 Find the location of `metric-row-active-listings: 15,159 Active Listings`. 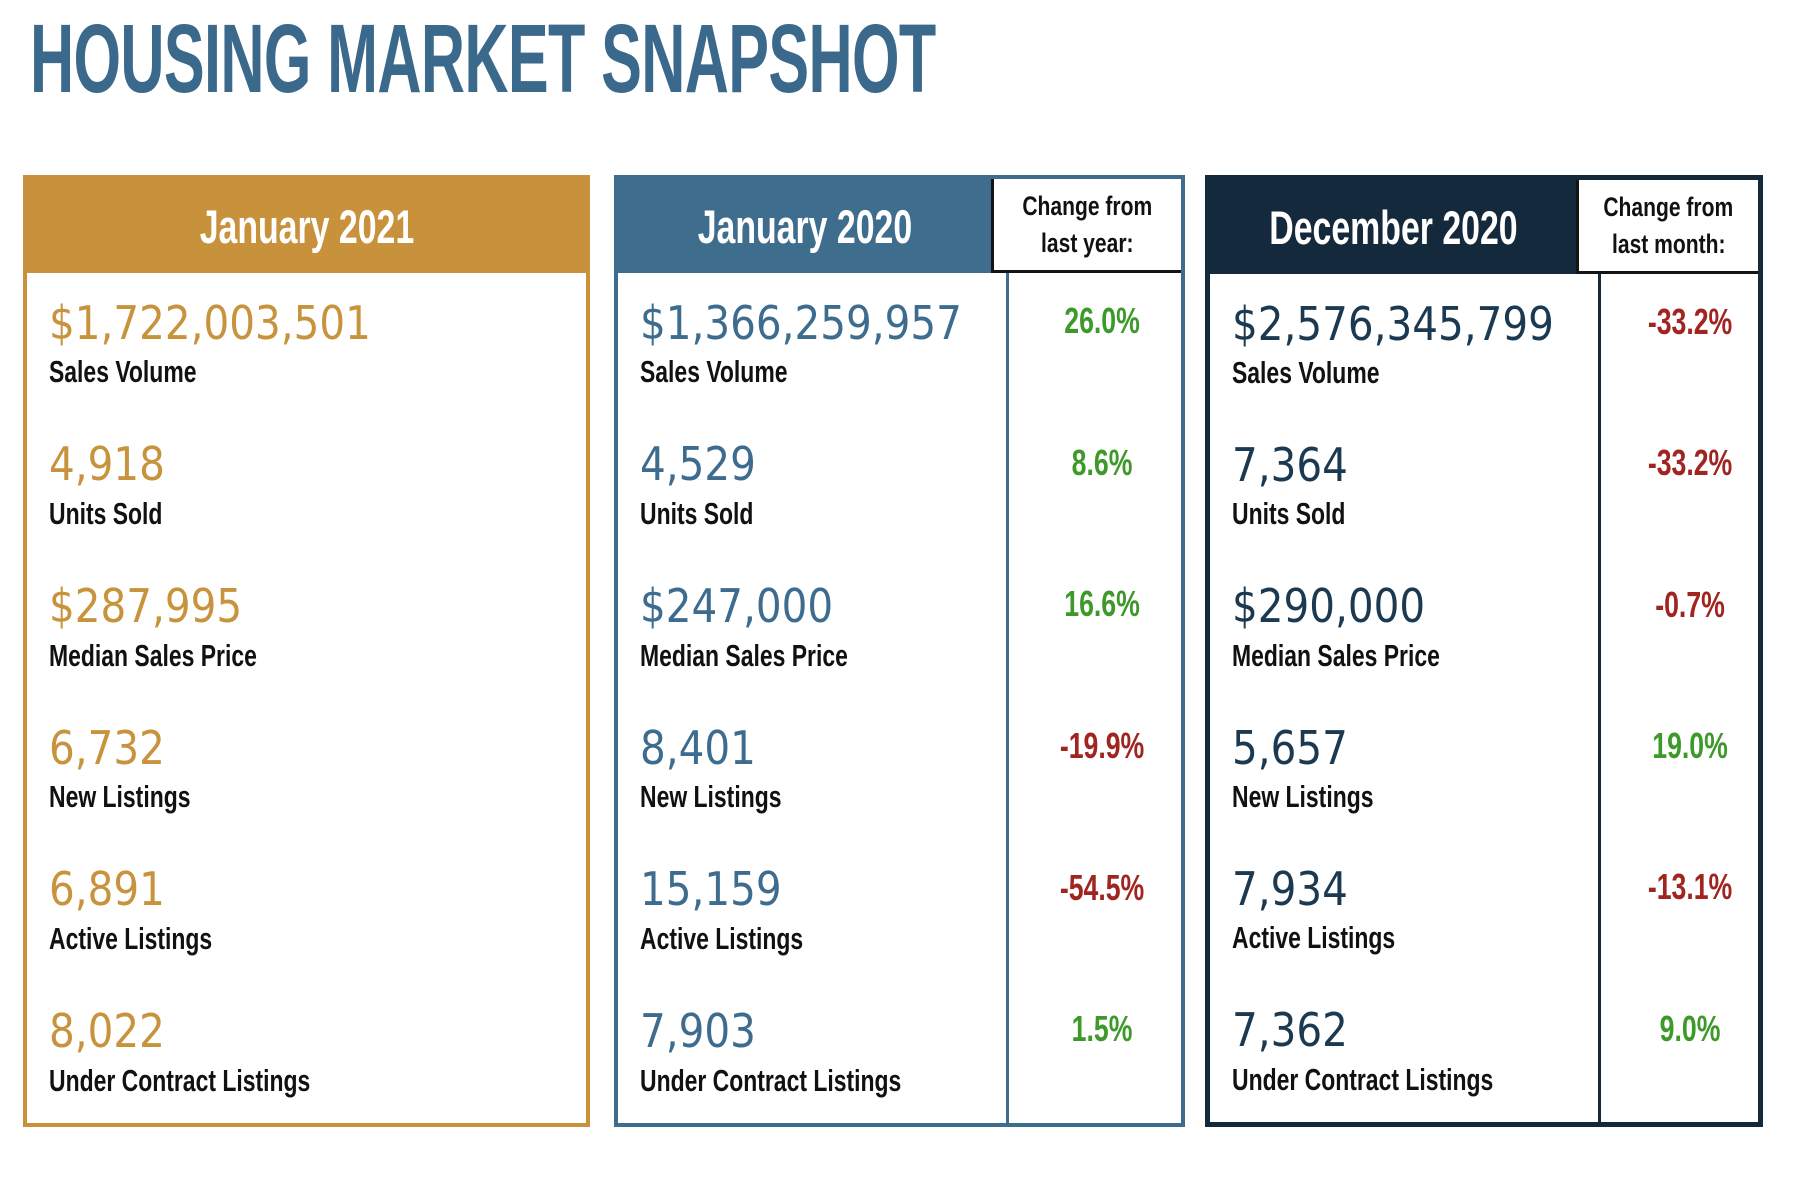

metric-row-active-listings: 15,159 Active Listings is located at coordinates (812, 911).